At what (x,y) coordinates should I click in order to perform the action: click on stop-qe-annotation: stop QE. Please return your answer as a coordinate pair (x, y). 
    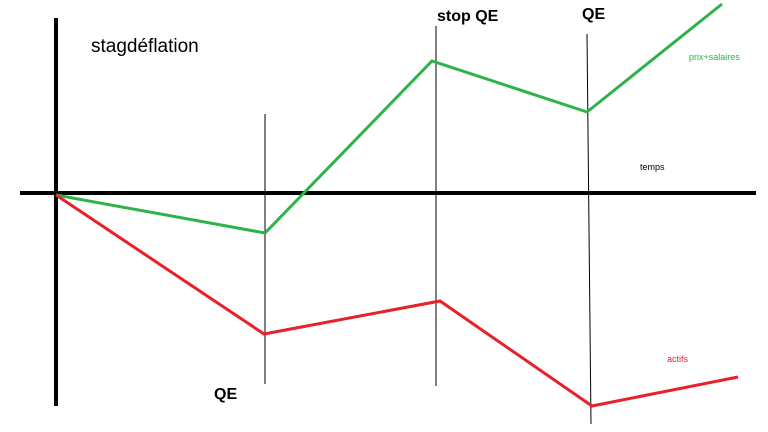
    Looking at the image, I should click on (468, 16).